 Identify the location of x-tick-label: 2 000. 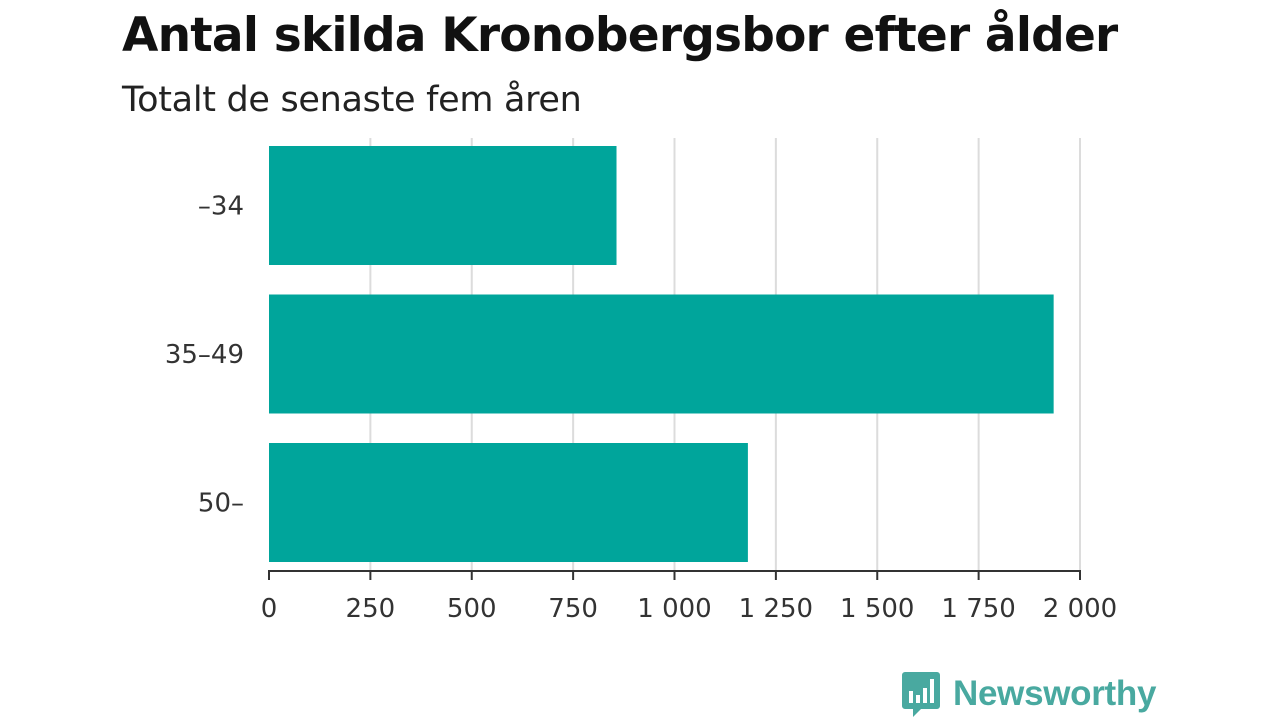
(1080, 609).